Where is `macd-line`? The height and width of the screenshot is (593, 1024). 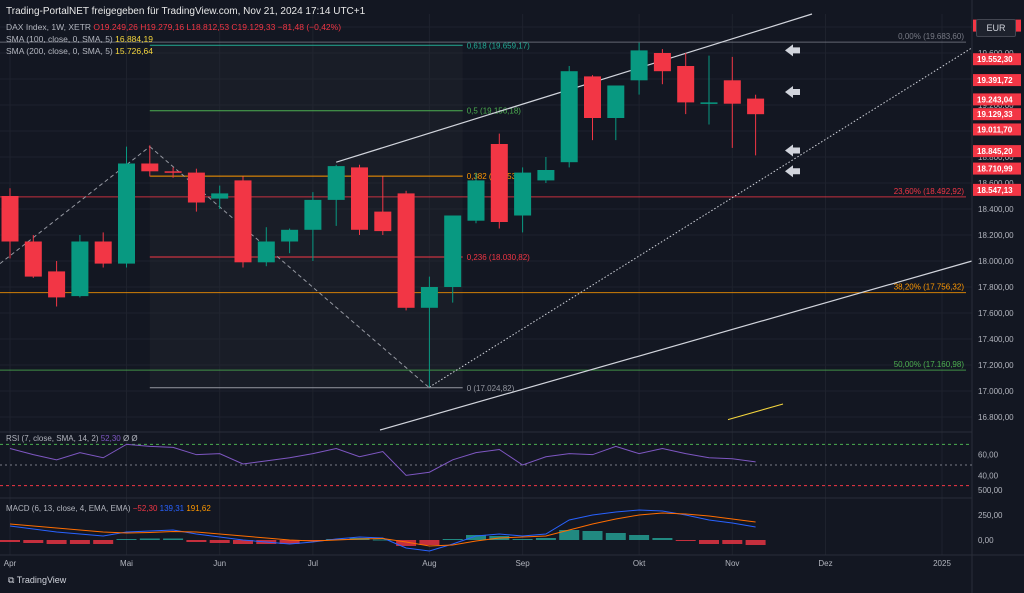
macd-line is located at coordinates (382, 530).